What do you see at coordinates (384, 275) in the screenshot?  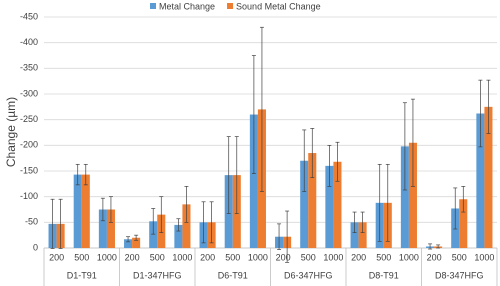 I see `group-label: D8-T91` at bounding box center [384, 275].